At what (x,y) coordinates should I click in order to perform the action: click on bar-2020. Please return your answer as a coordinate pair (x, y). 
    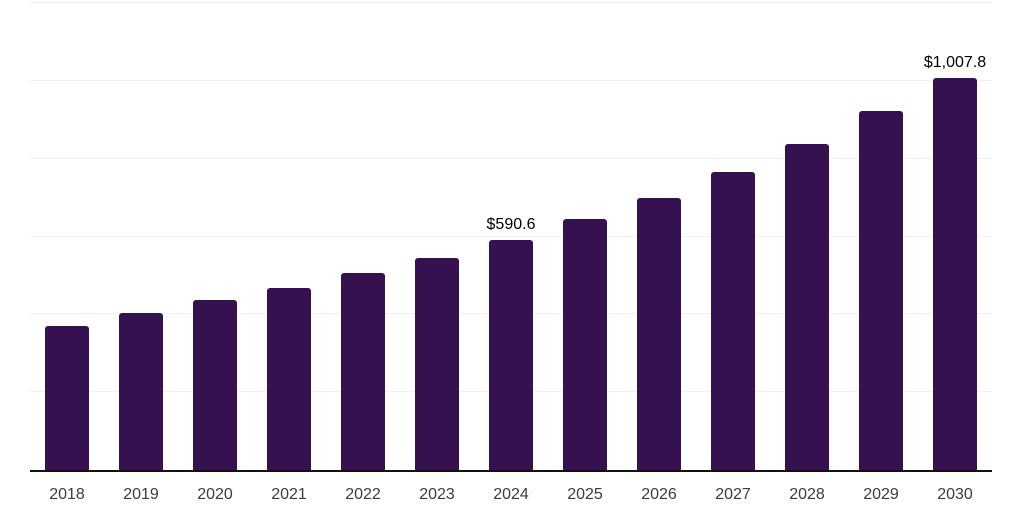
    Looking at the image, I should click on (215, 385).